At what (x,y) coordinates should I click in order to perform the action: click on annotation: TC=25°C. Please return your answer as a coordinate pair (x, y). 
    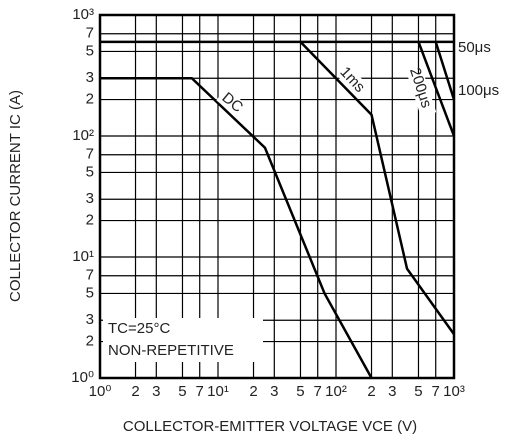
    Looking at the image, I should click on (139, 328).